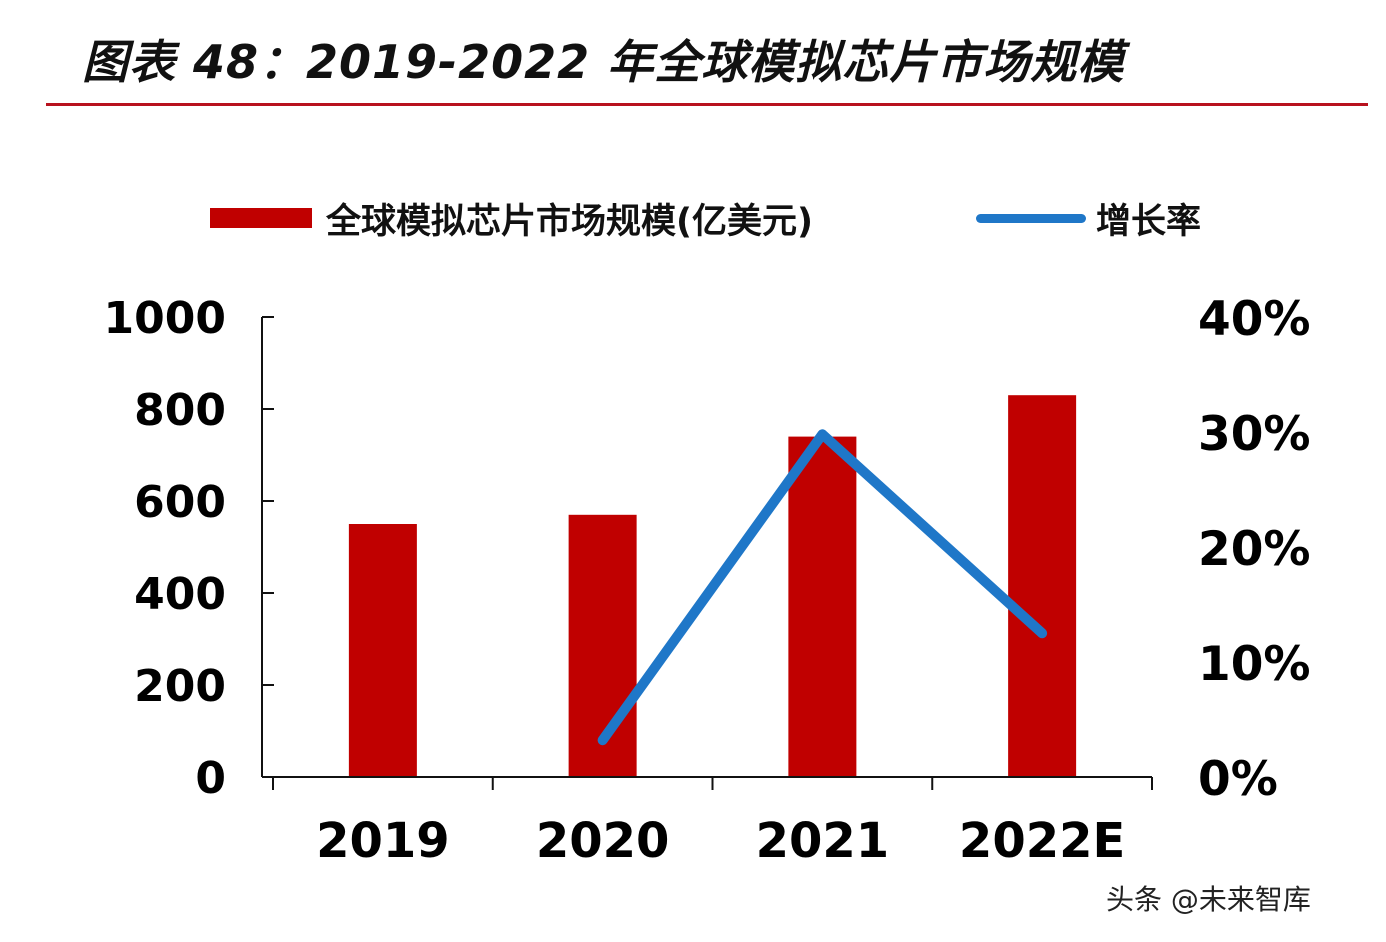 This screenshot has width=1386, height=942. What do you see at coordinates (1238, 779) in the screenshot?
I see `right-tick-label: 0%` at bounding box center [1238, 779].